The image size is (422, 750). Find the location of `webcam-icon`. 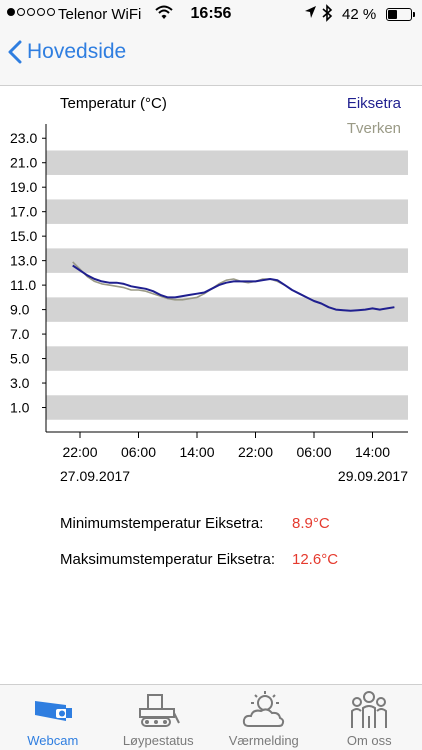

webcam-icon is located at coordinates (53, 710).